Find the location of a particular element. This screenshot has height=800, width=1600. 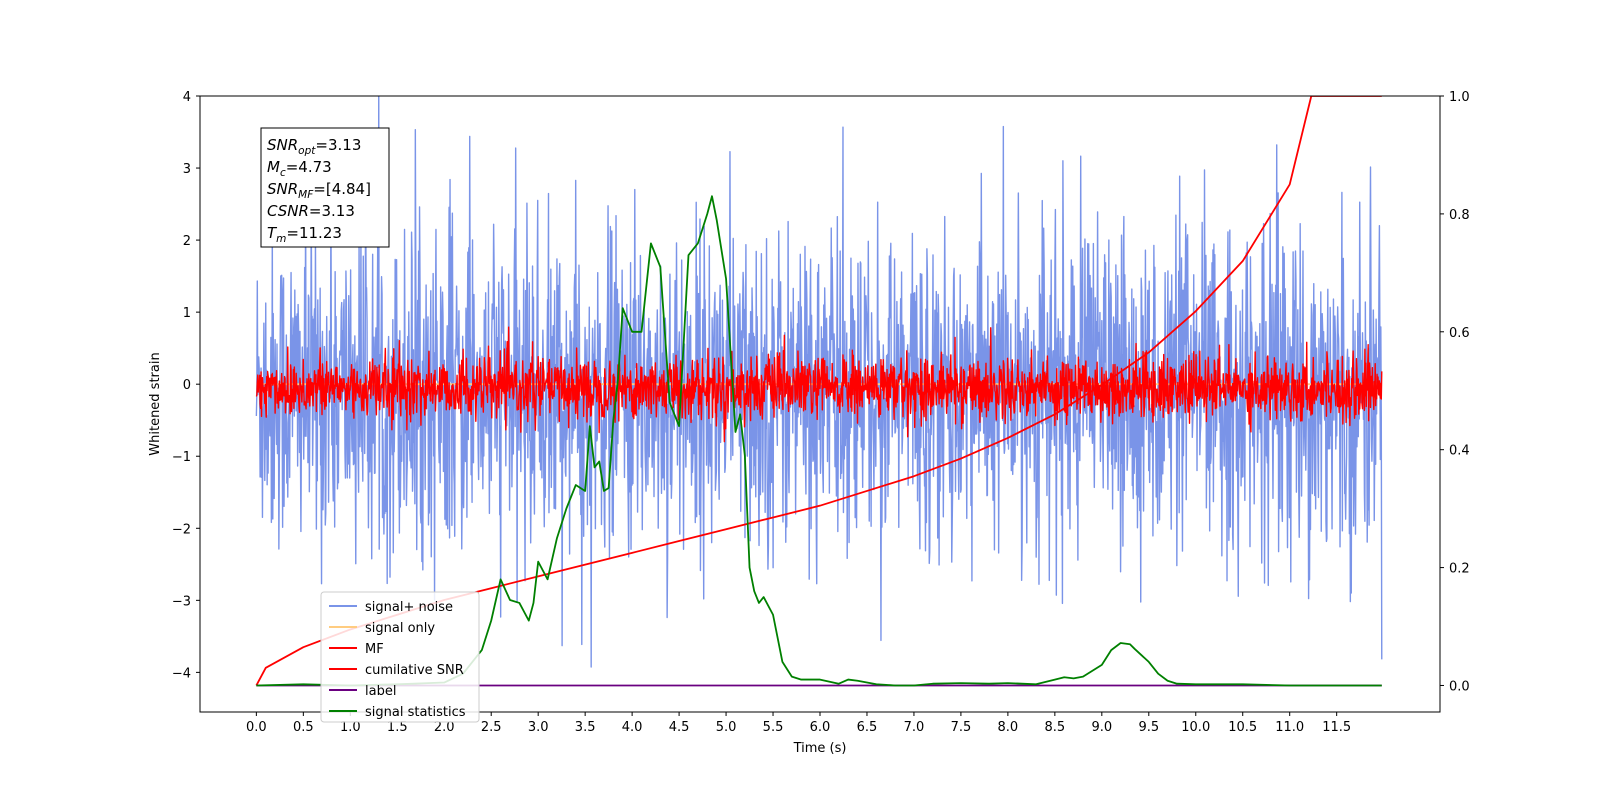

y2-tick-label: 0.4 is located at coordinates (1459, 451).